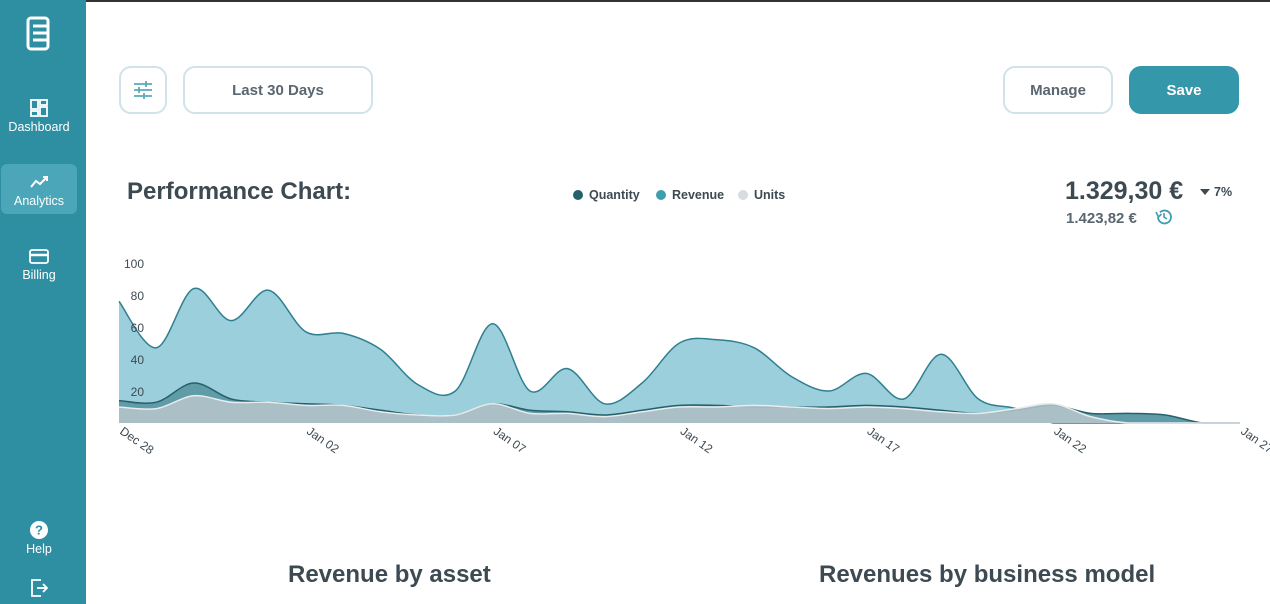  What do you see at coordinates (1101, 218) in the screenshot?
I see `previous-value: 1.423,82 €` at bounding box center [1101, 218].